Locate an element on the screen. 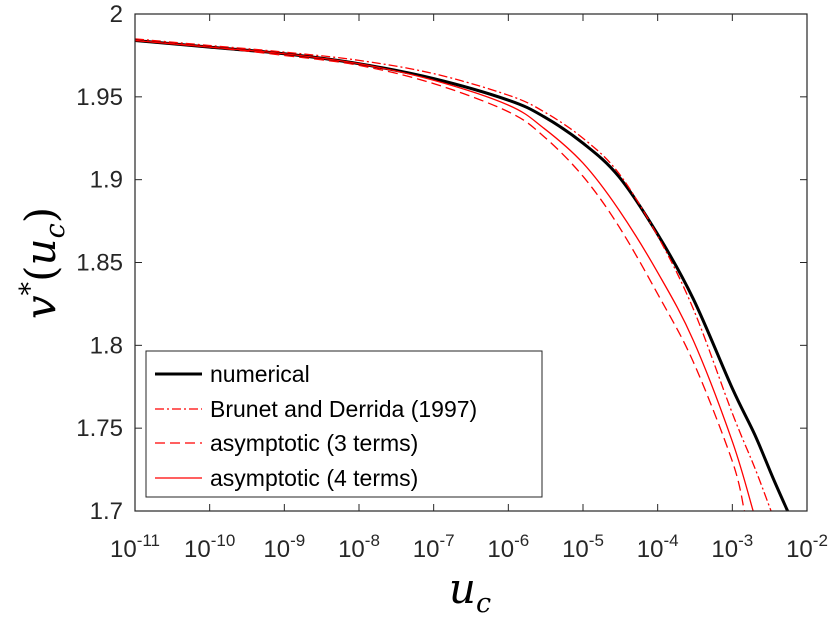 Image resolution: width=830 pixels, height=621 pixels. legend-label-asymptotic-3: asymptotic (3 terms) is located at coordinates (314, 443).